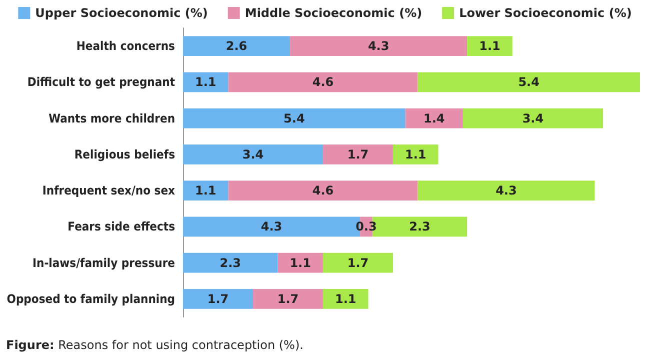 The image size is (650, 355). What do you see at coordinates (101, 82) in the screenshot?
I see `y-tick-label: Difficult to get pregnant` at bounding box center [101, 82].